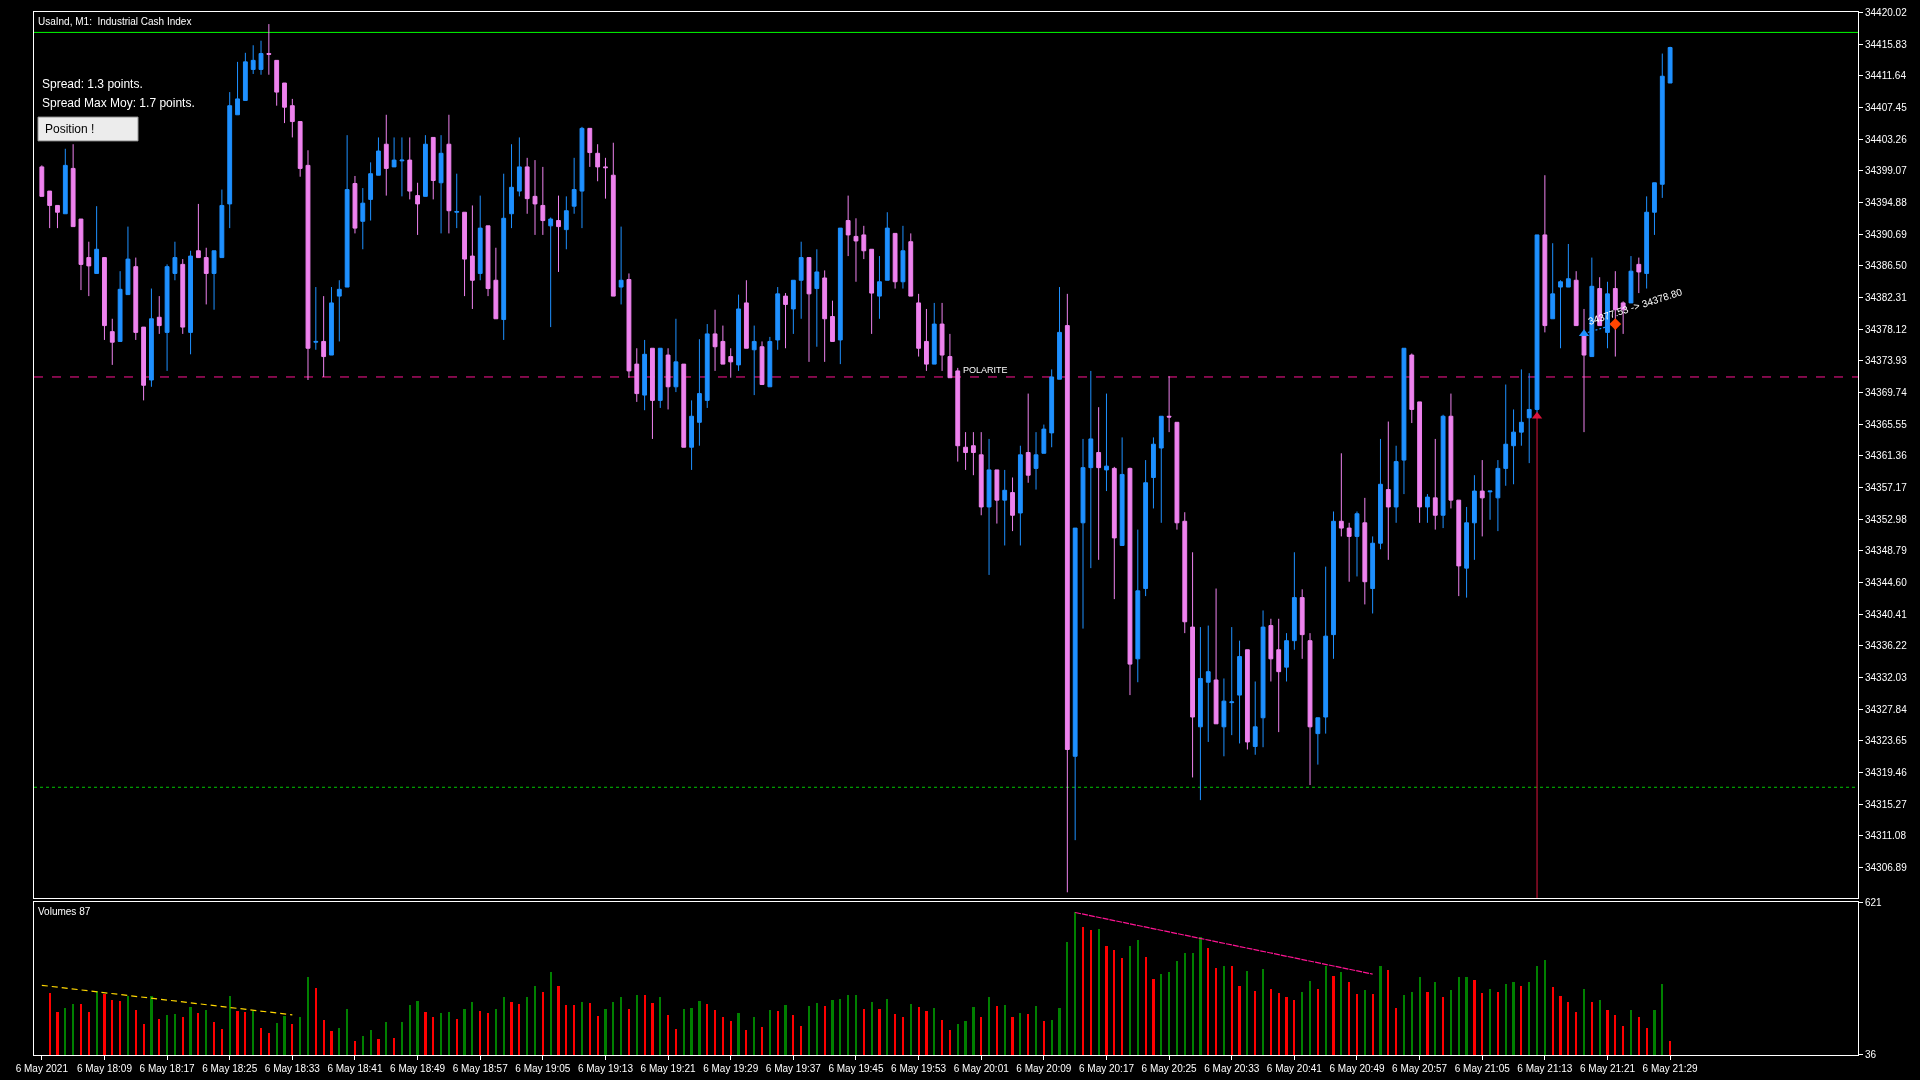 This screenshot has width=1920, height=1080. Describe the element at coordinates (1886, 203) in the screenshot. I see `y-tick-label: 34394.88` at that location.